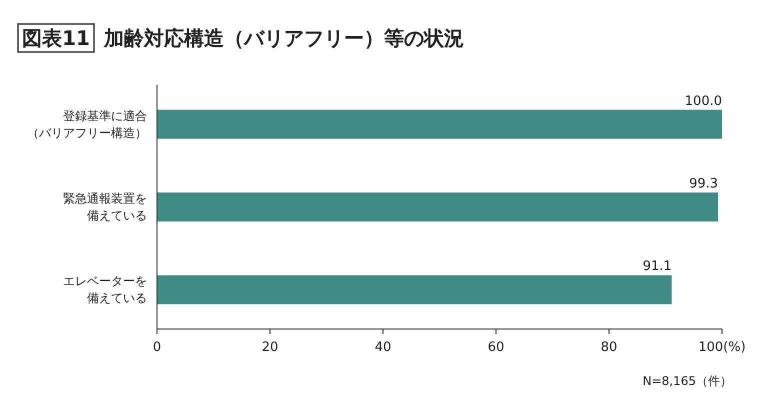 The width and height of the screenshot is (780, 399). I want to click on text: N=8,165（件）, so click(687, 381).